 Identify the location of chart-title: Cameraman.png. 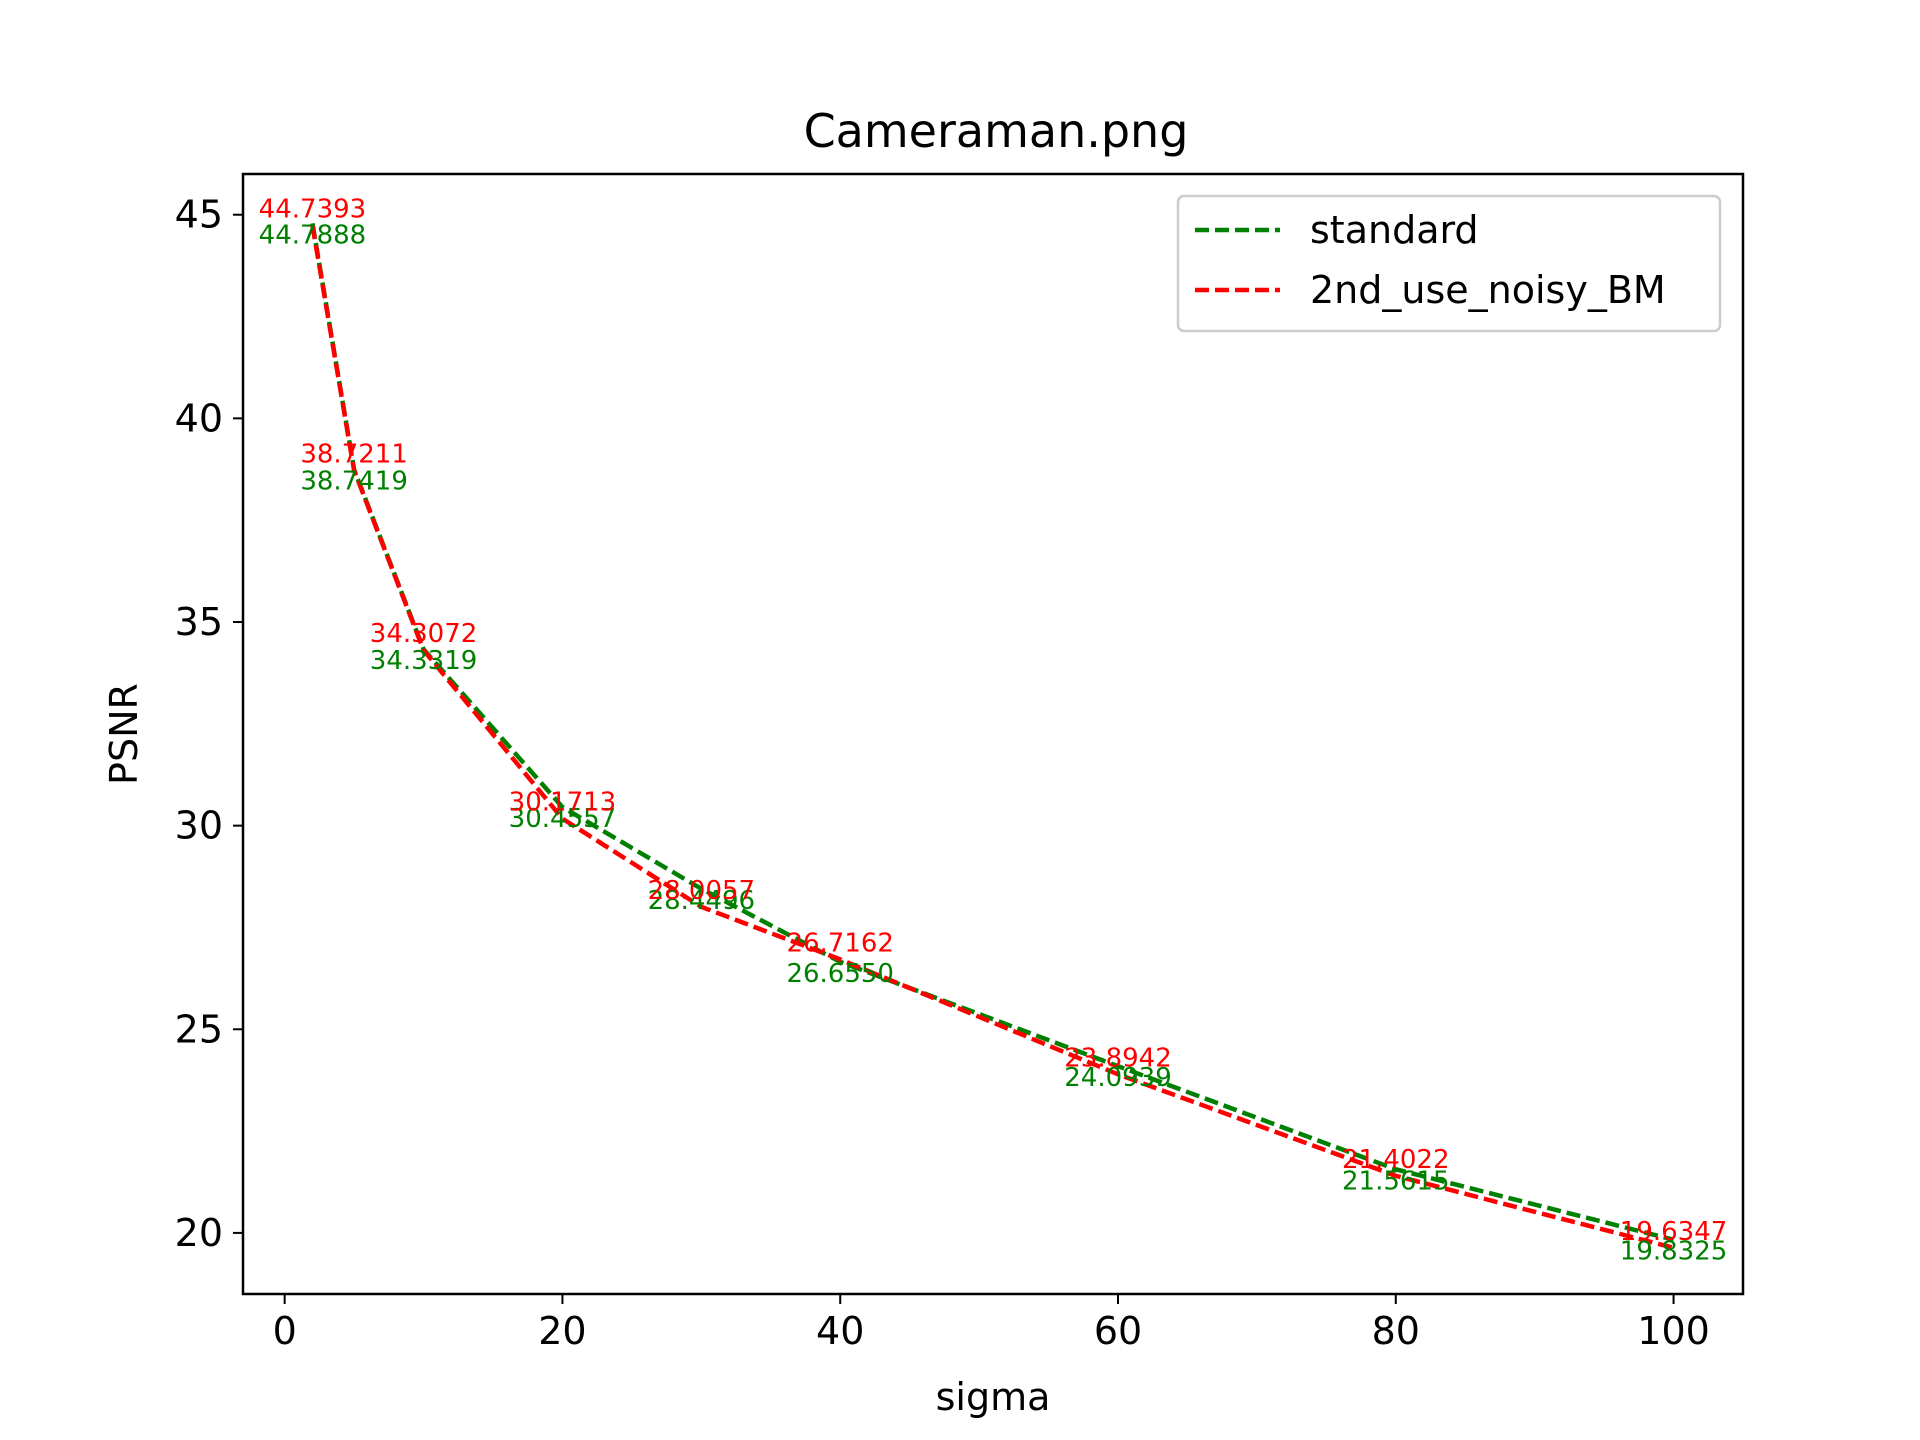
(996, 131).